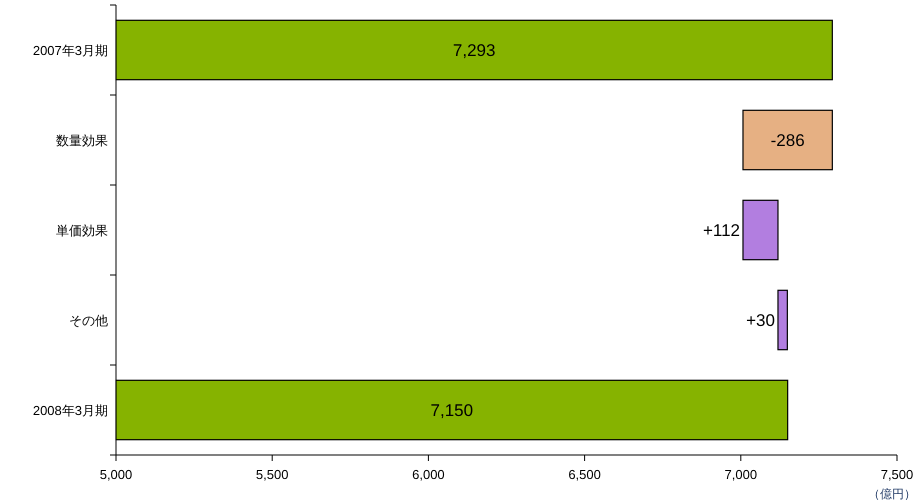 Image resolution: width=919 pixels, height=503 pixels. What do you see at coordinates (741, 474) in the screenshot?
I see `x-tick-label: 7,000` at bounding box center [741, 474].